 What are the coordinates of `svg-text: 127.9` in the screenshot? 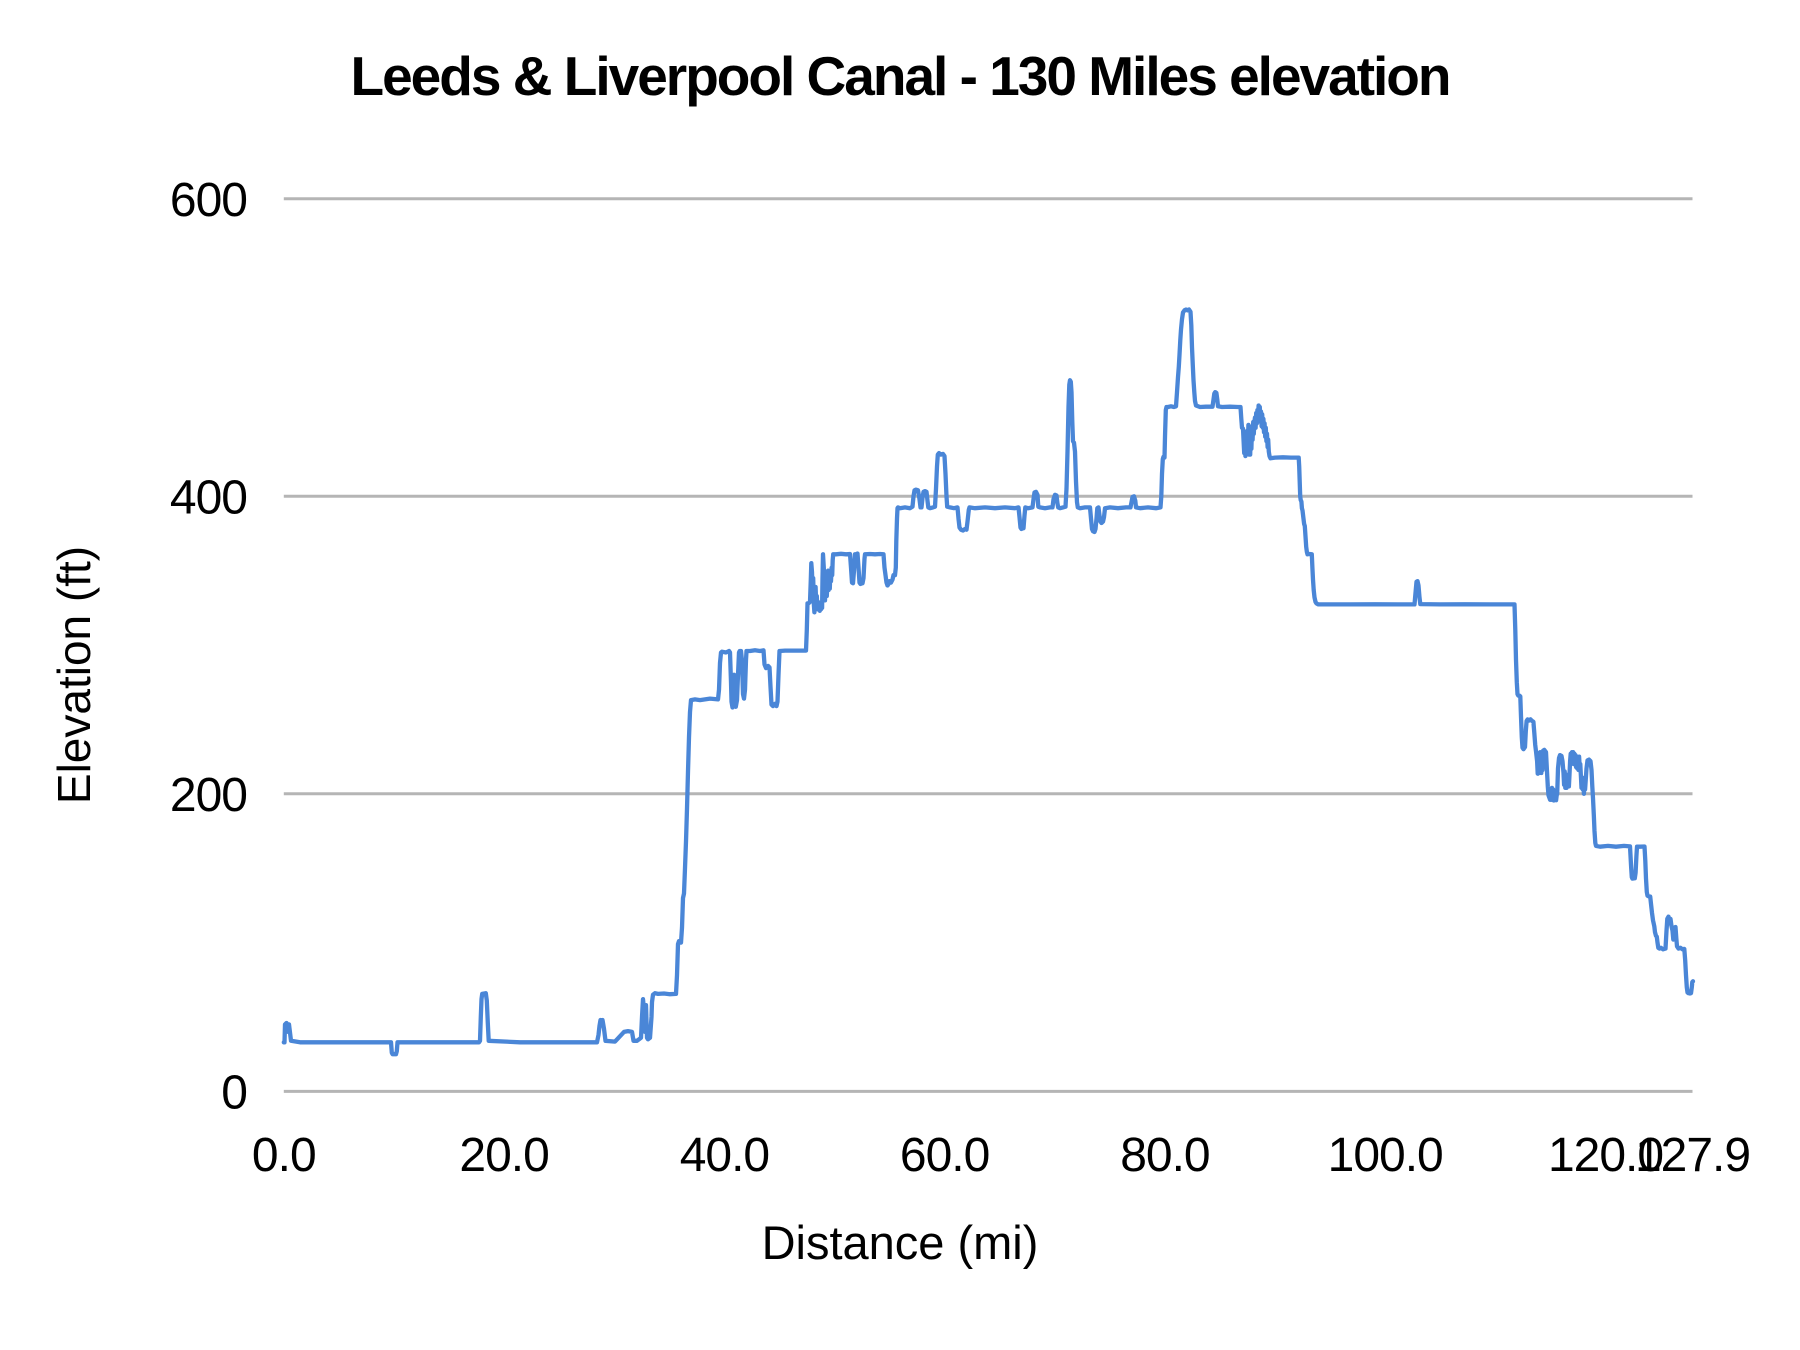 It's located at (1692, 1155).